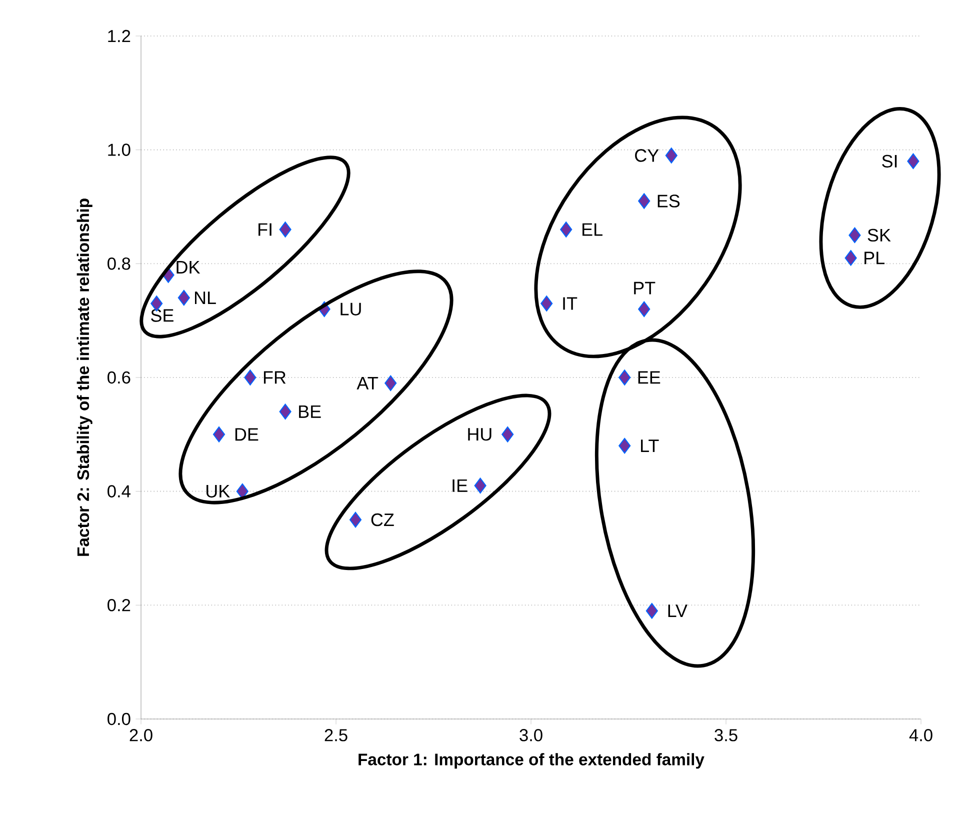 Image resolution: width=956 pixels, height=838 pixels. I want to click on y-axis-title: Factor 2: Stability of the intimate relationship, so click(84, 377).